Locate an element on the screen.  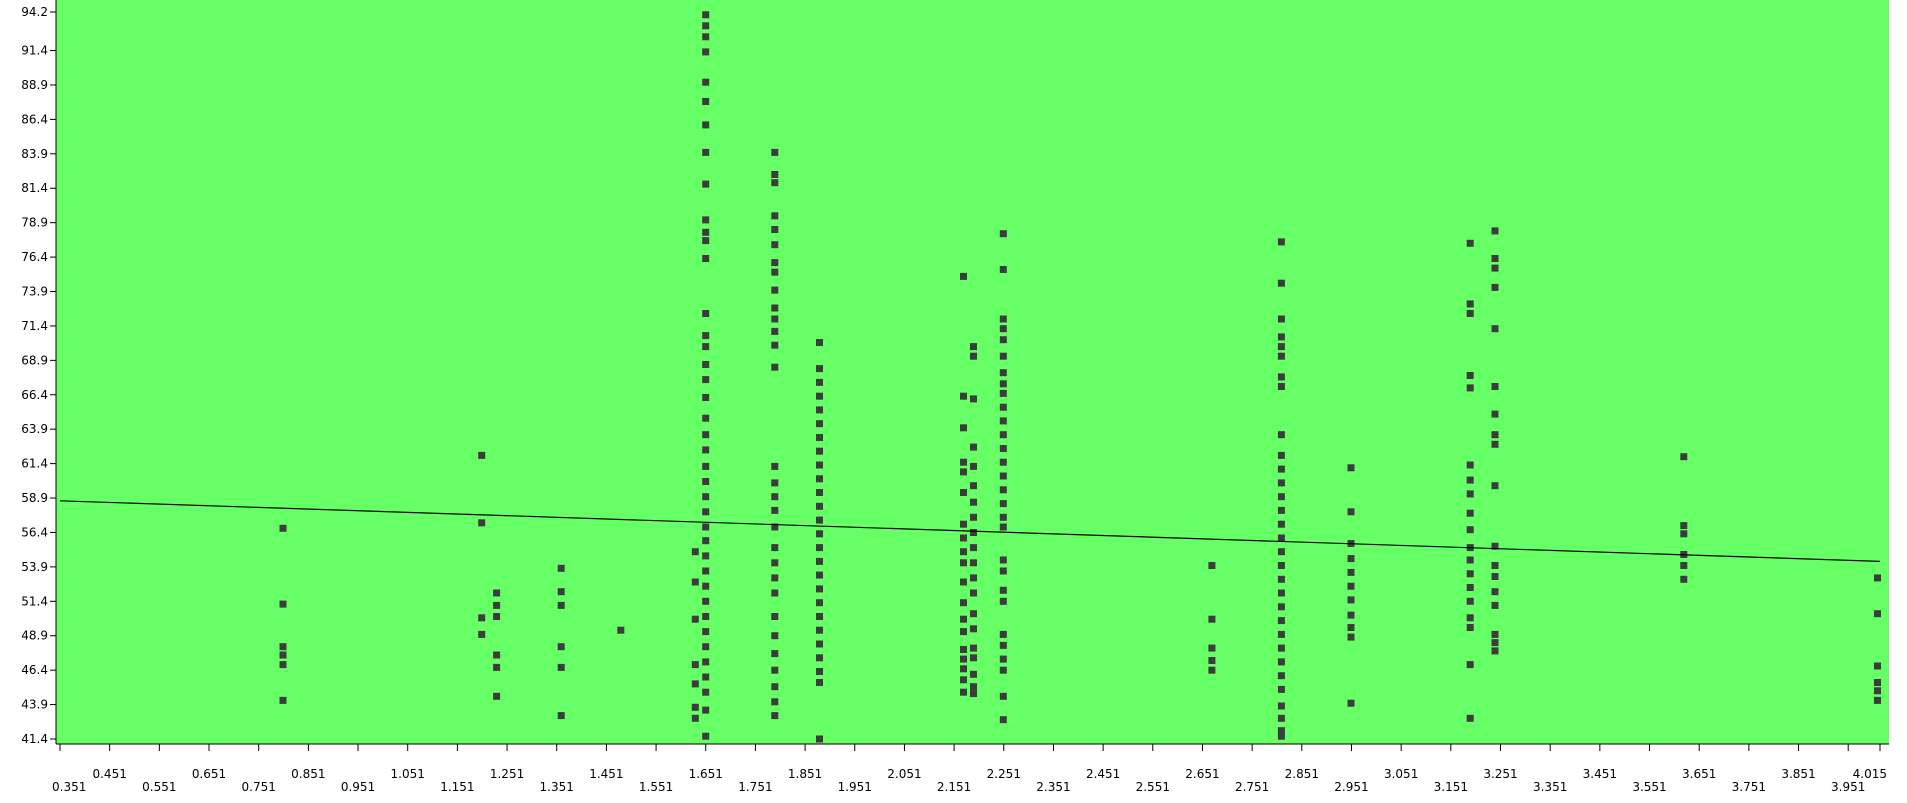
y-tick-label: 76.4 is located at coordinates (34, 257).